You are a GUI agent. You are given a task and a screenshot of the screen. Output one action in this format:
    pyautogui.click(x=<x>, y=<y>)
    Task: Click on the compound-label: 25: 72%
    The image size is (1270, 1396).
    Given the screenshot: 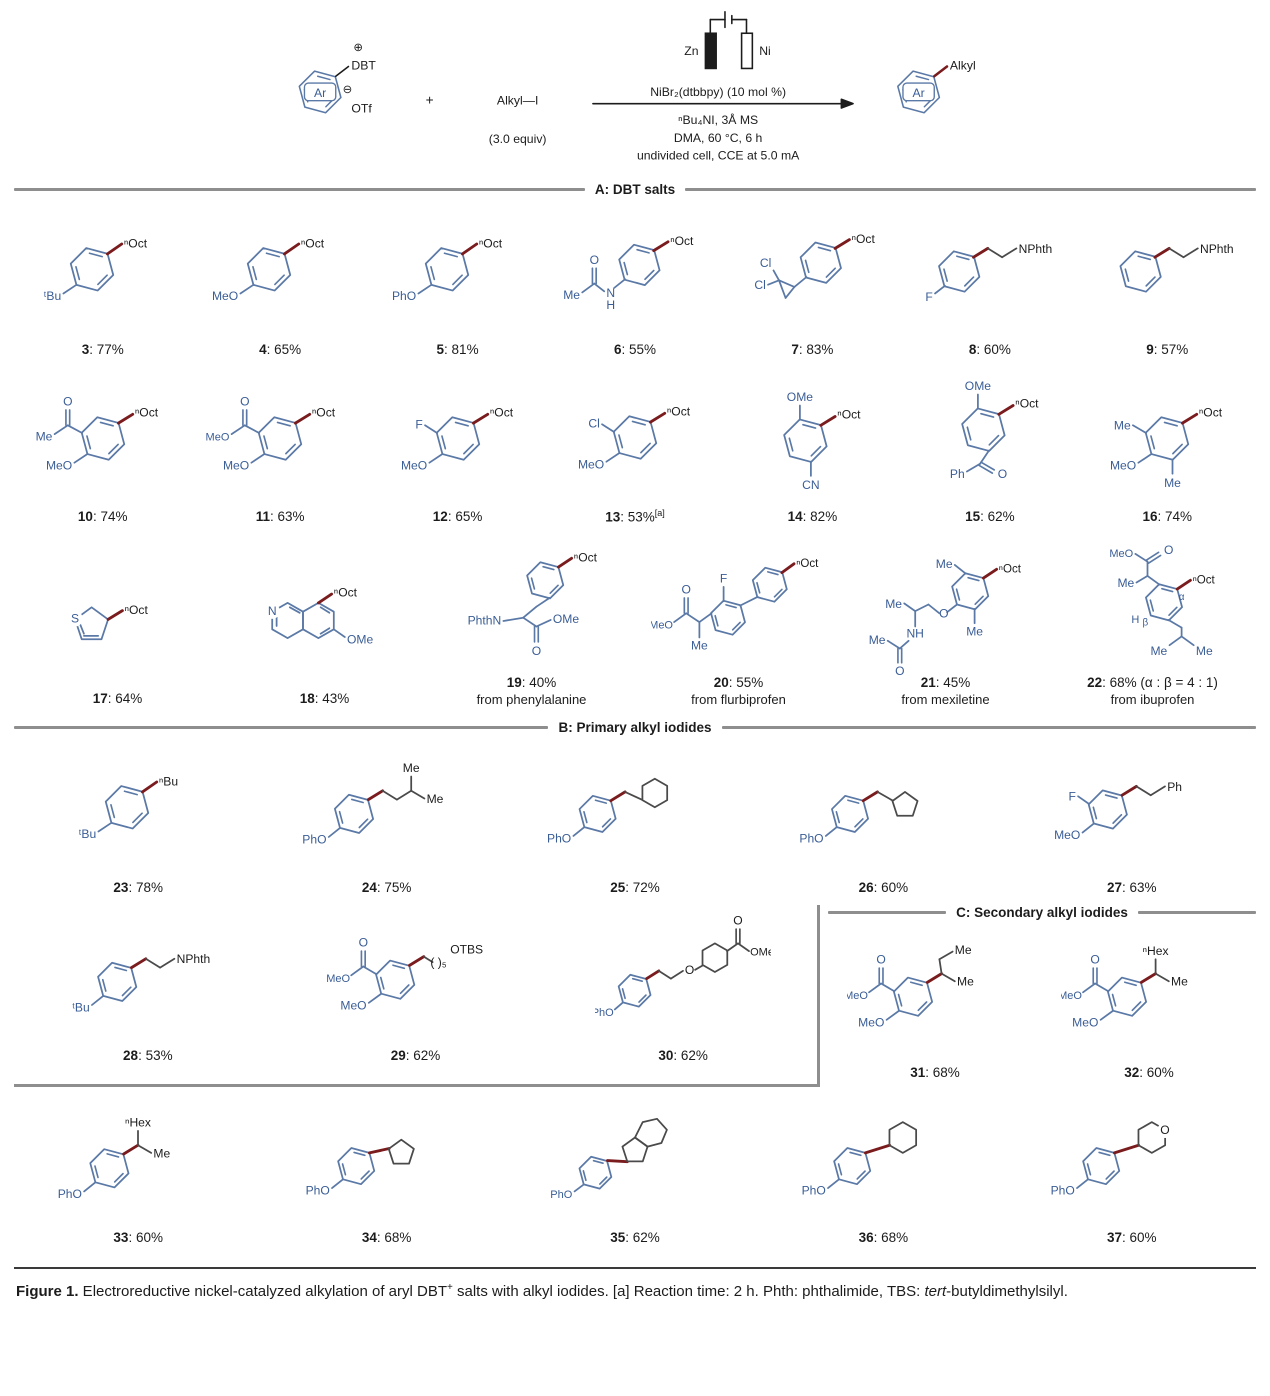 What is the action you would take?
    pyautogui.click(x=635, y=887)
    